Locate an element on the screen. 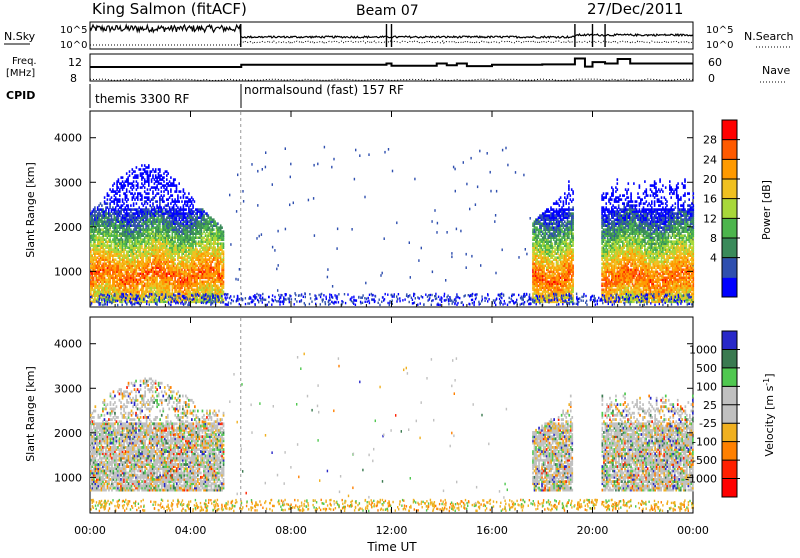  nsky-label: N.Sky is located at coordinates (20, 36).